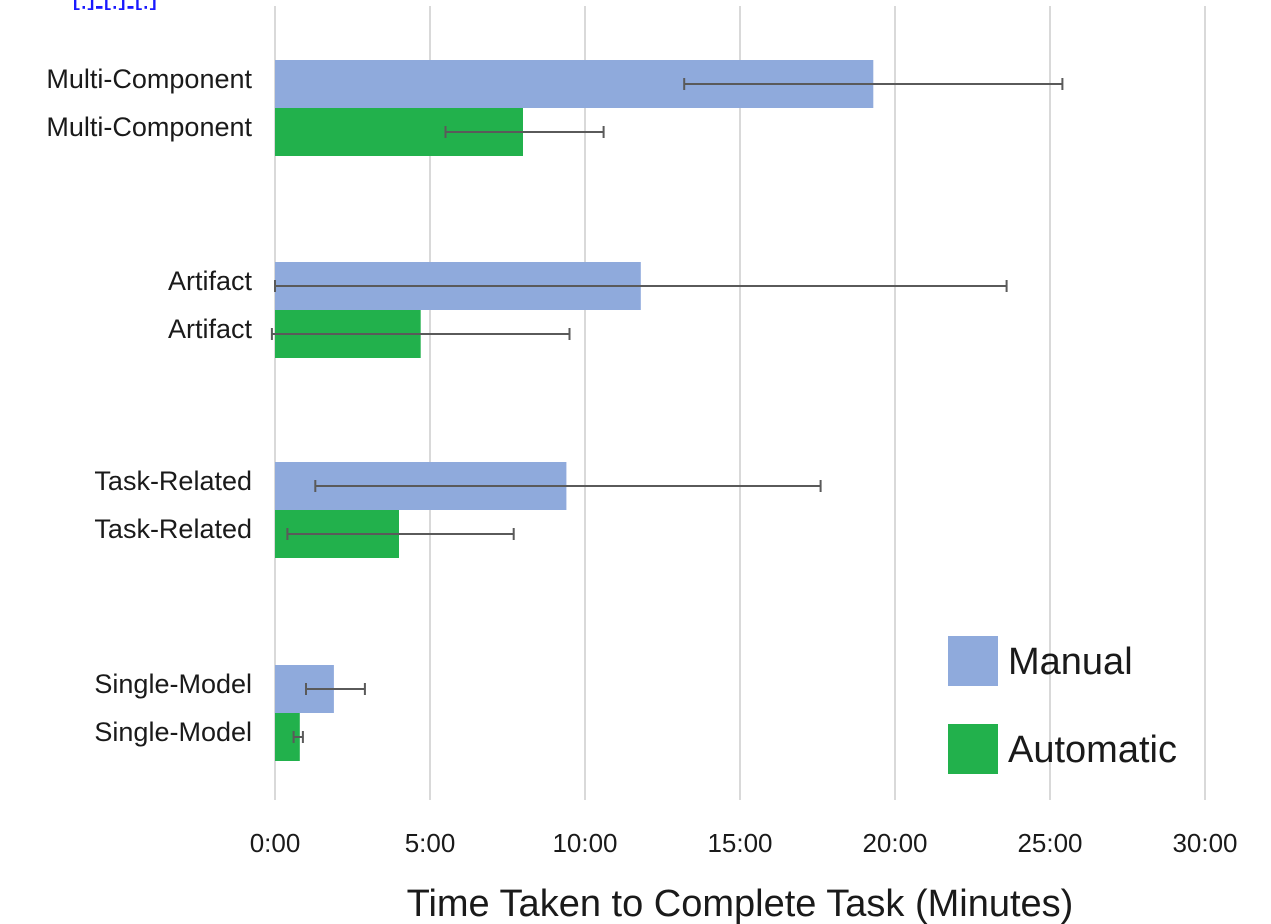 Image resolution: width=1271 pixels, height=924 pixels. What do you see at coordinates (1092, 750) in the screenshot?
I see `legend-label-automatic: Automatic` at bounding box center [1092, 750].